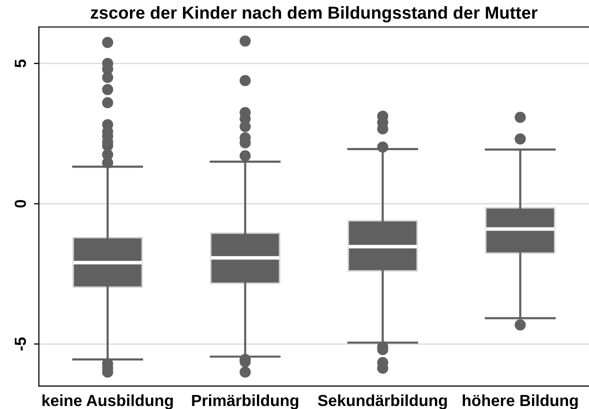  What do you see at coordinates (20, 204) in the screenshot?
I see `y-tick-label: 0` at bounding box center [20, 204].